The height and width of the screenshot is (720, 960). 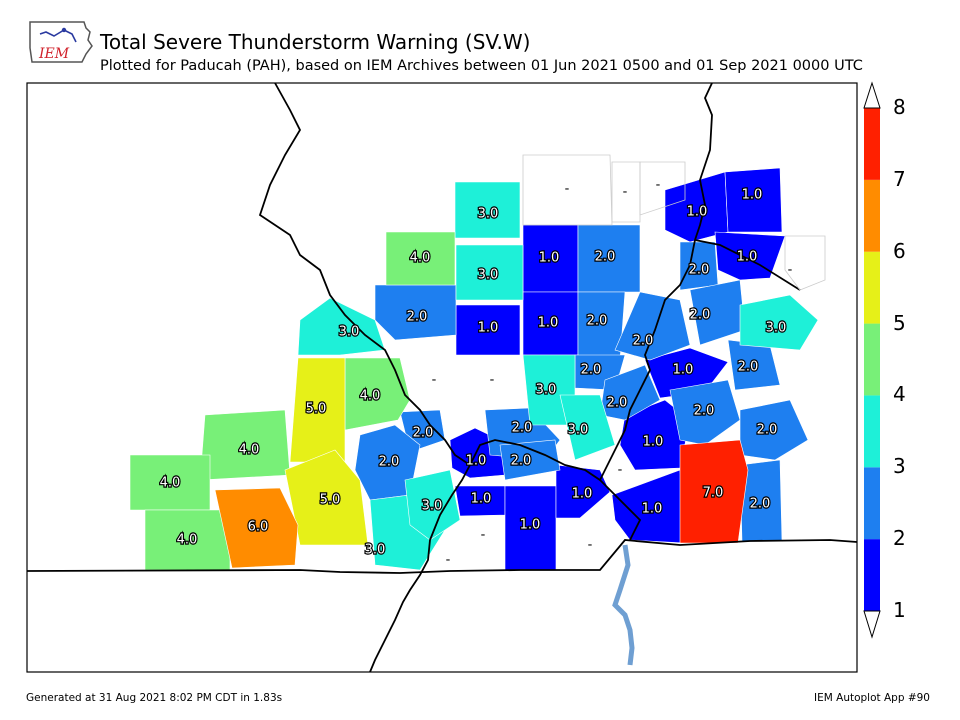 What do you see at coordinates (623, 605) in the screenshot?
I see `river` at bounding box center [623, 605].